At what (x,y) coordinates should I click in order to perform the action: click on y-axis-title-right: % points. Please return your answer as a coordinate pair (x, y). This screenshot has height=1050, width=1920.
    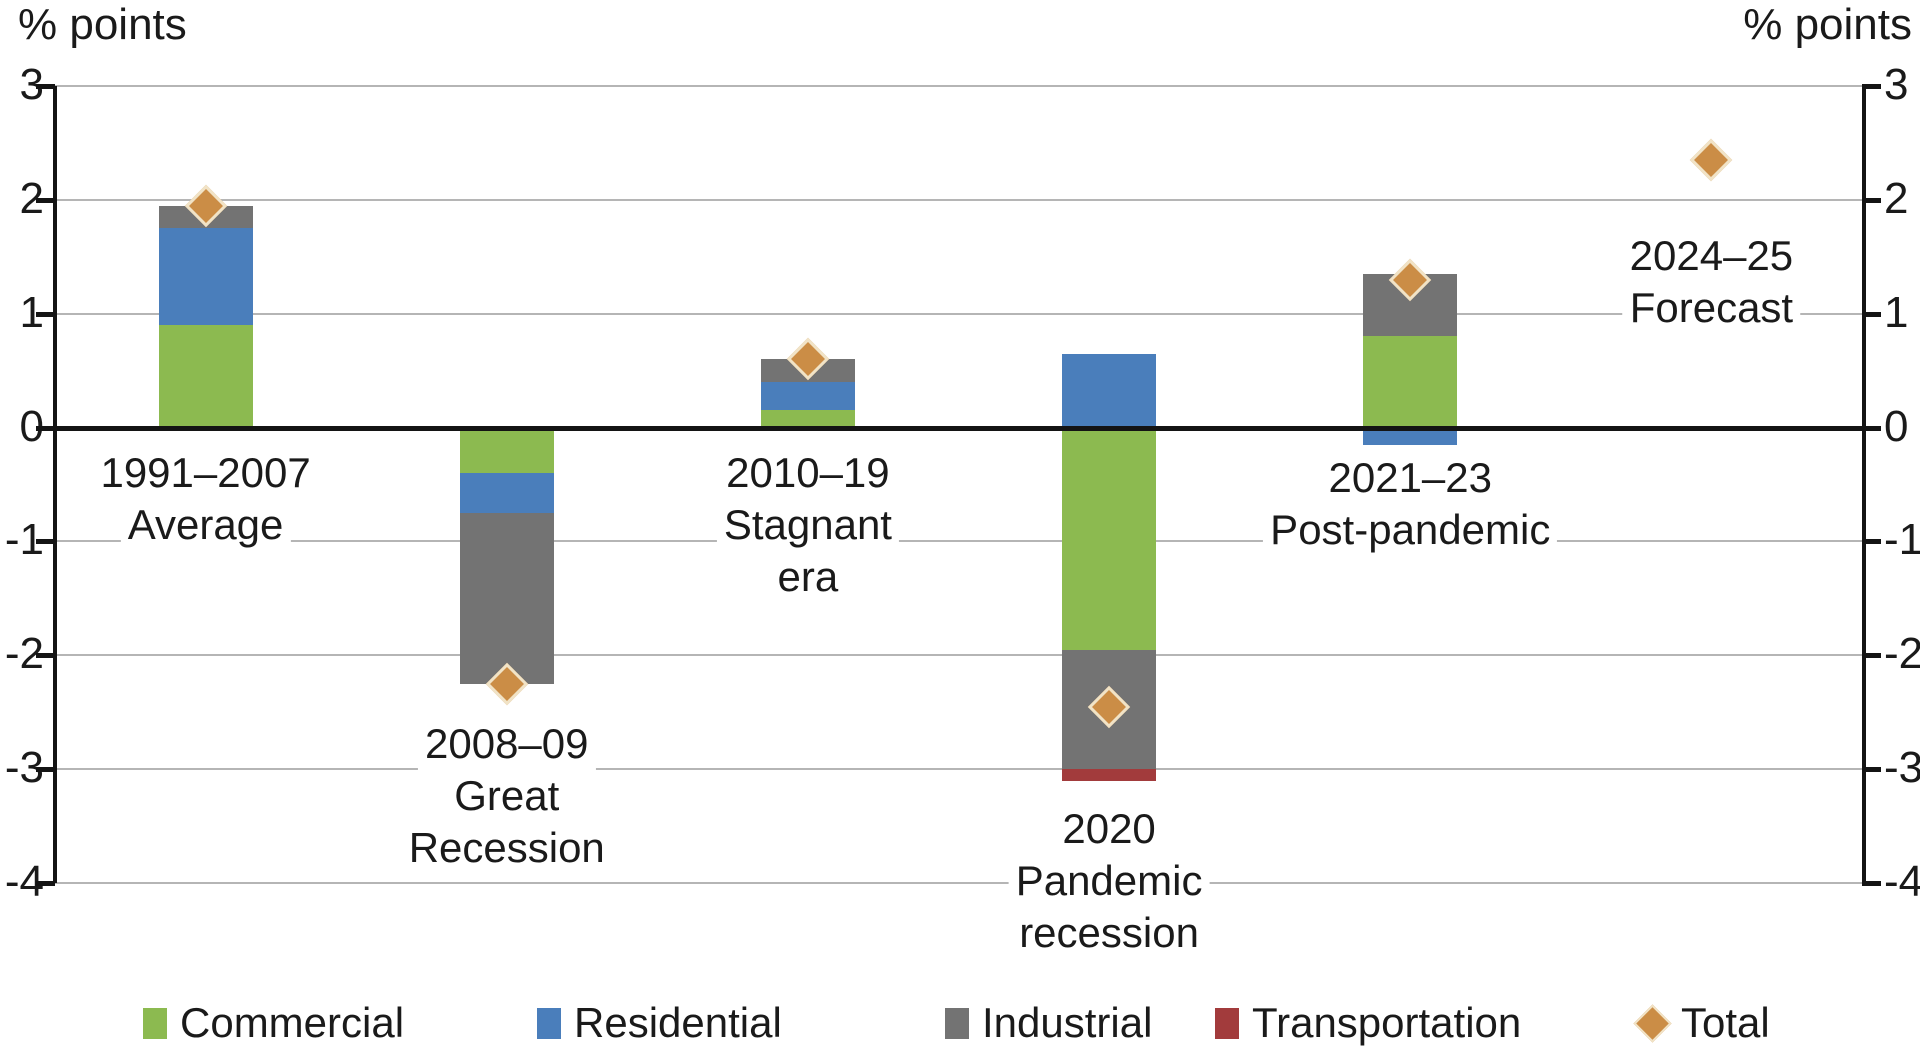
    Looking at the image, I should click on (1827, 24).